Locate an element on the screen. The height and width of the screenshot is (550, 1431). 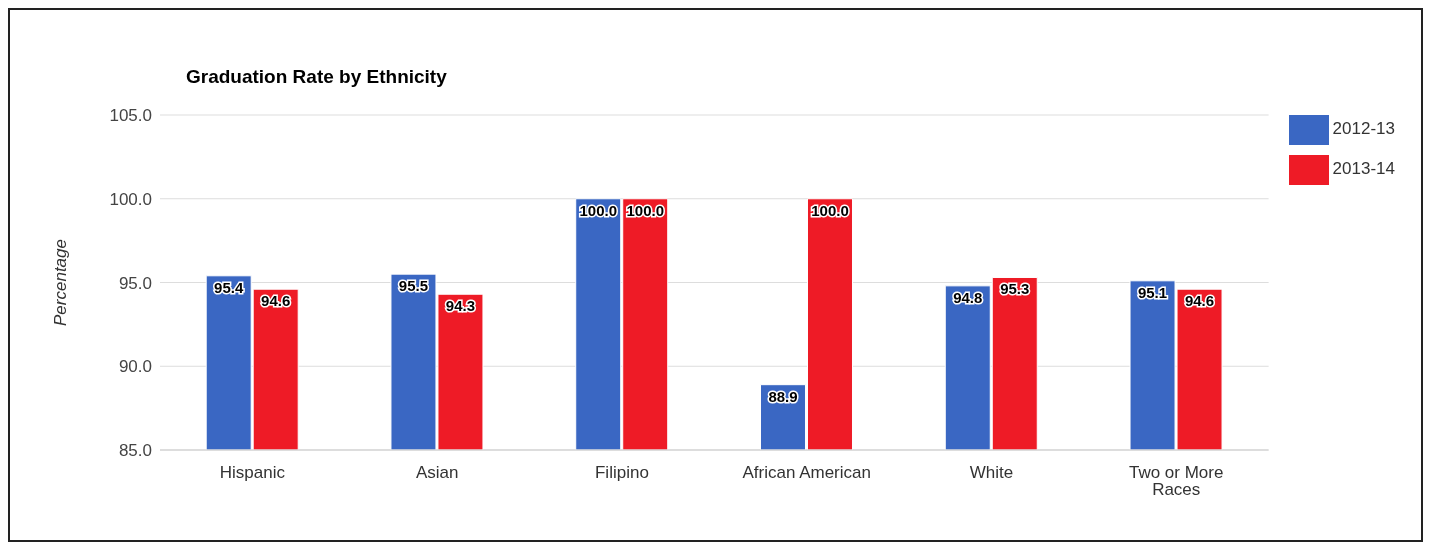
data-label: 94.3 is located at coordinates (460, 306).